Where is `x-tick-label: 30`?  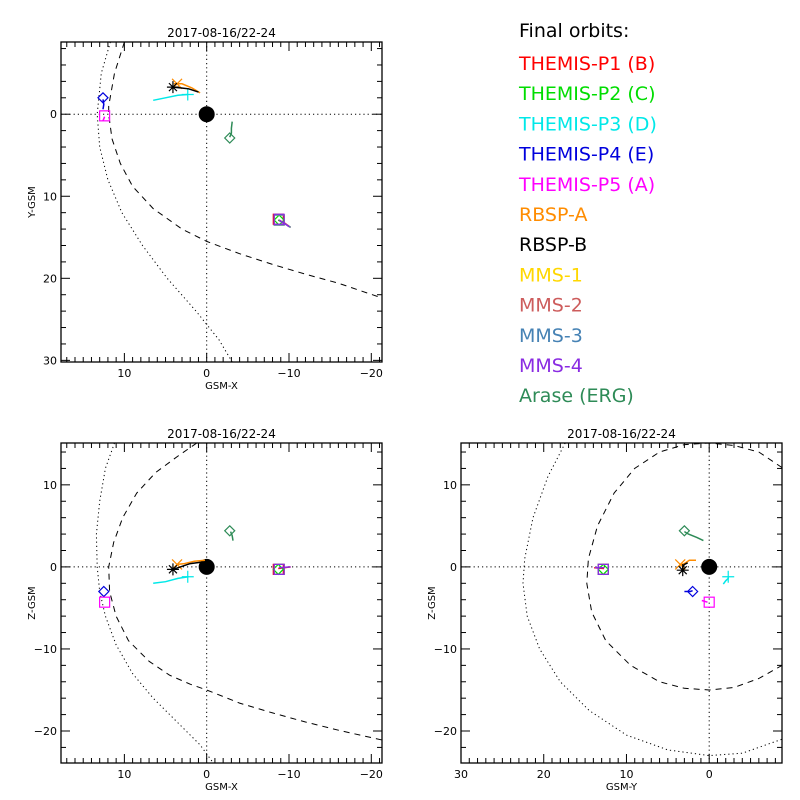
x-tick-label: 30 is located at coordinates (461, 774).